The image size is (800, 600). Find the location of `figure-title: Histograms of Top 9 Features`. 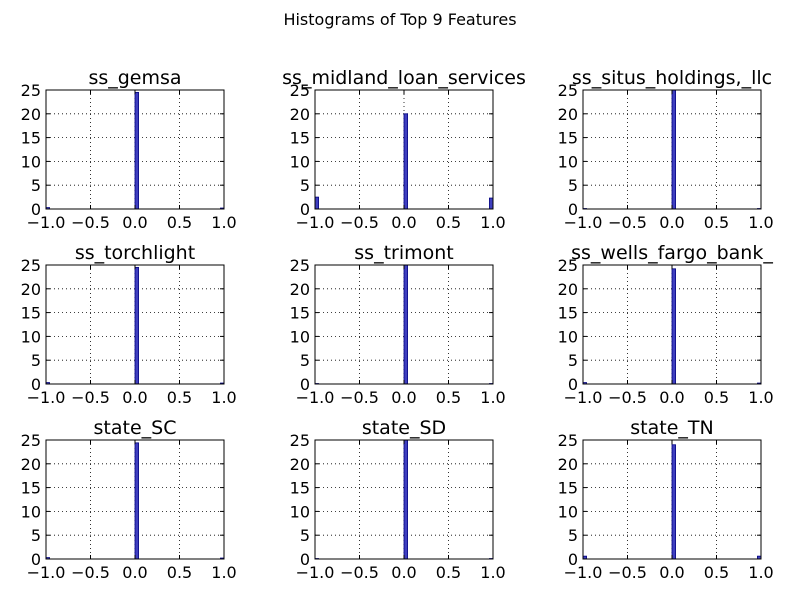

figure-title: Histograms of Top 9 Features is located at coordinates (400, 19).